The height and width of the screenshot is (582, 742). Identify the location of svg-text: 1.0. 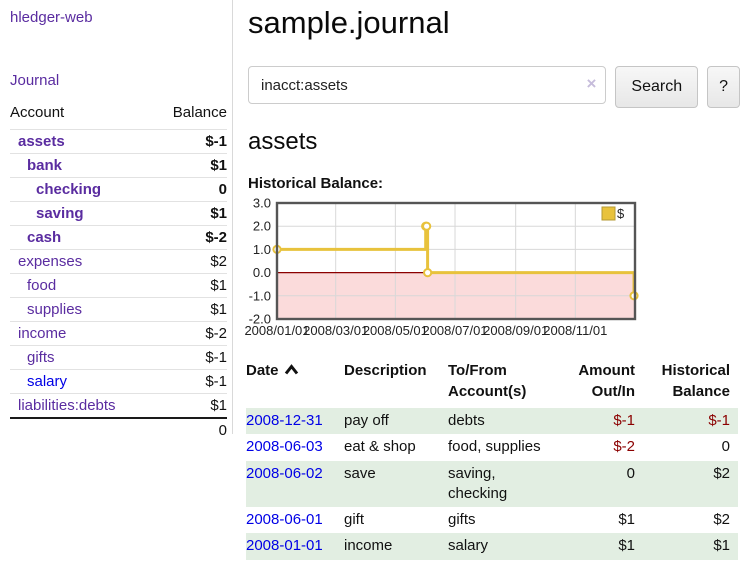
(262, 249).